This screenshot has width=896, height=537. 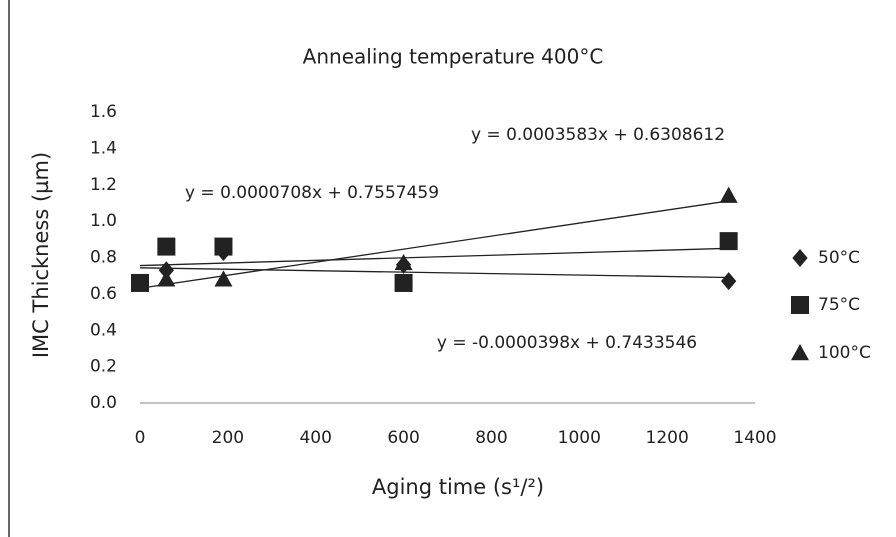 What do you see at coordinates (315, 438) in the screenshot?
I see `x-tick-label: 400` at bounding box center [315, 438].